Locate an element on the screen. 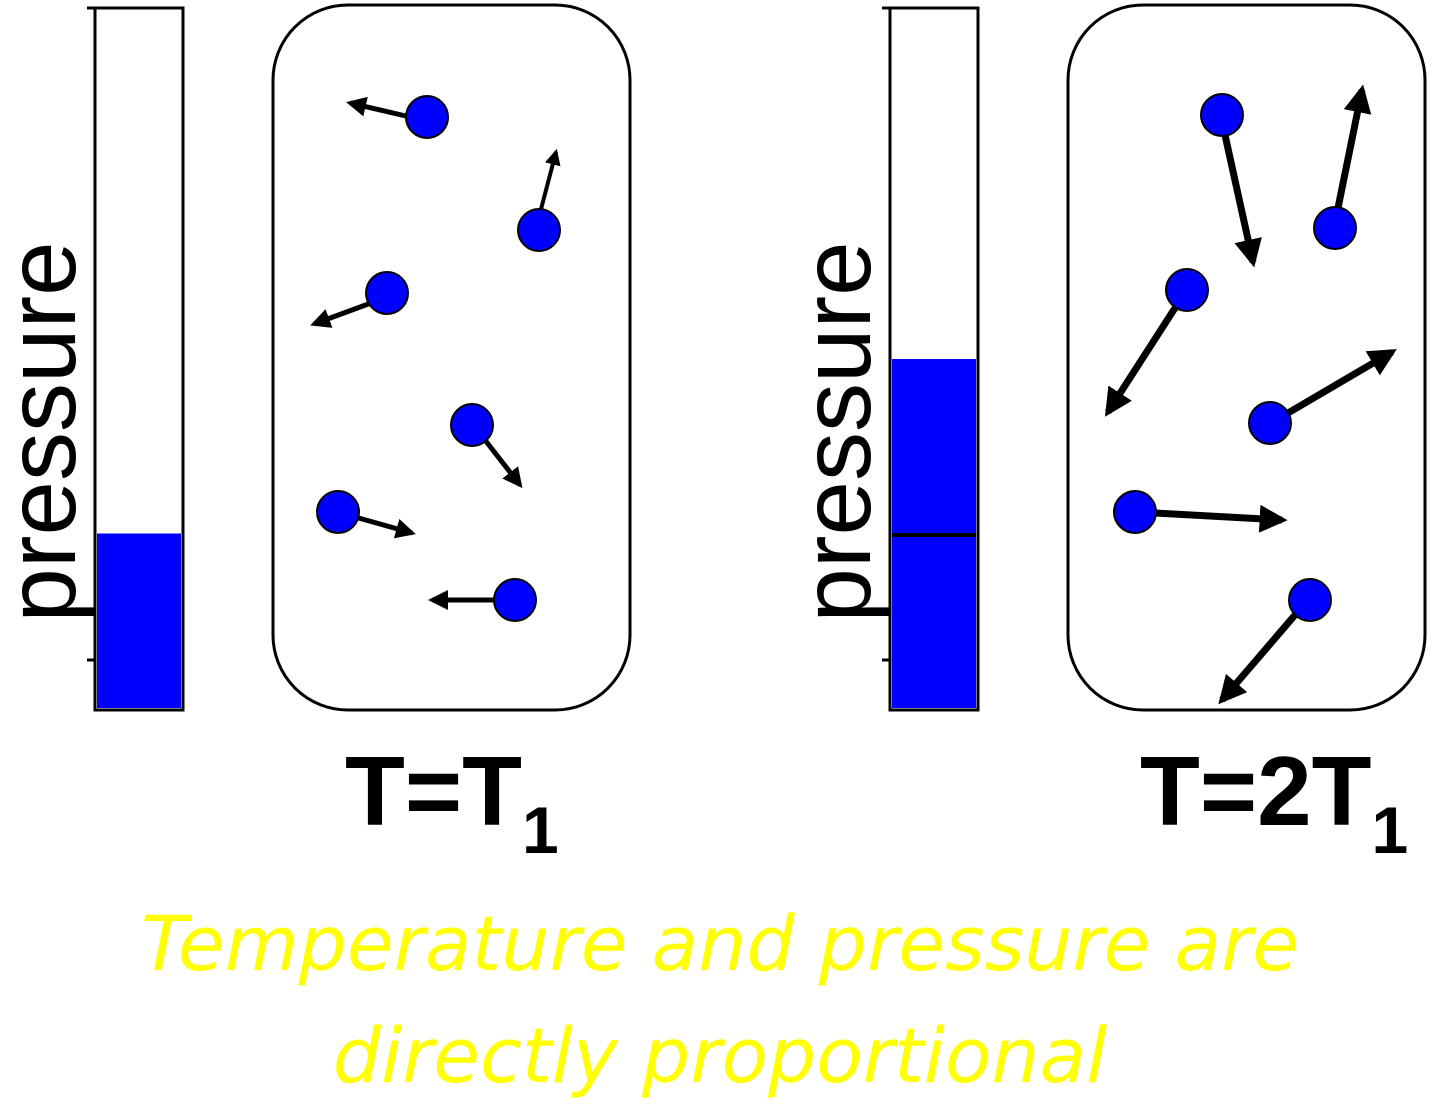 This screenshot has width=1440, height=1117. temperature-label-t1: T=T1 is located at coordinates (452, 801).